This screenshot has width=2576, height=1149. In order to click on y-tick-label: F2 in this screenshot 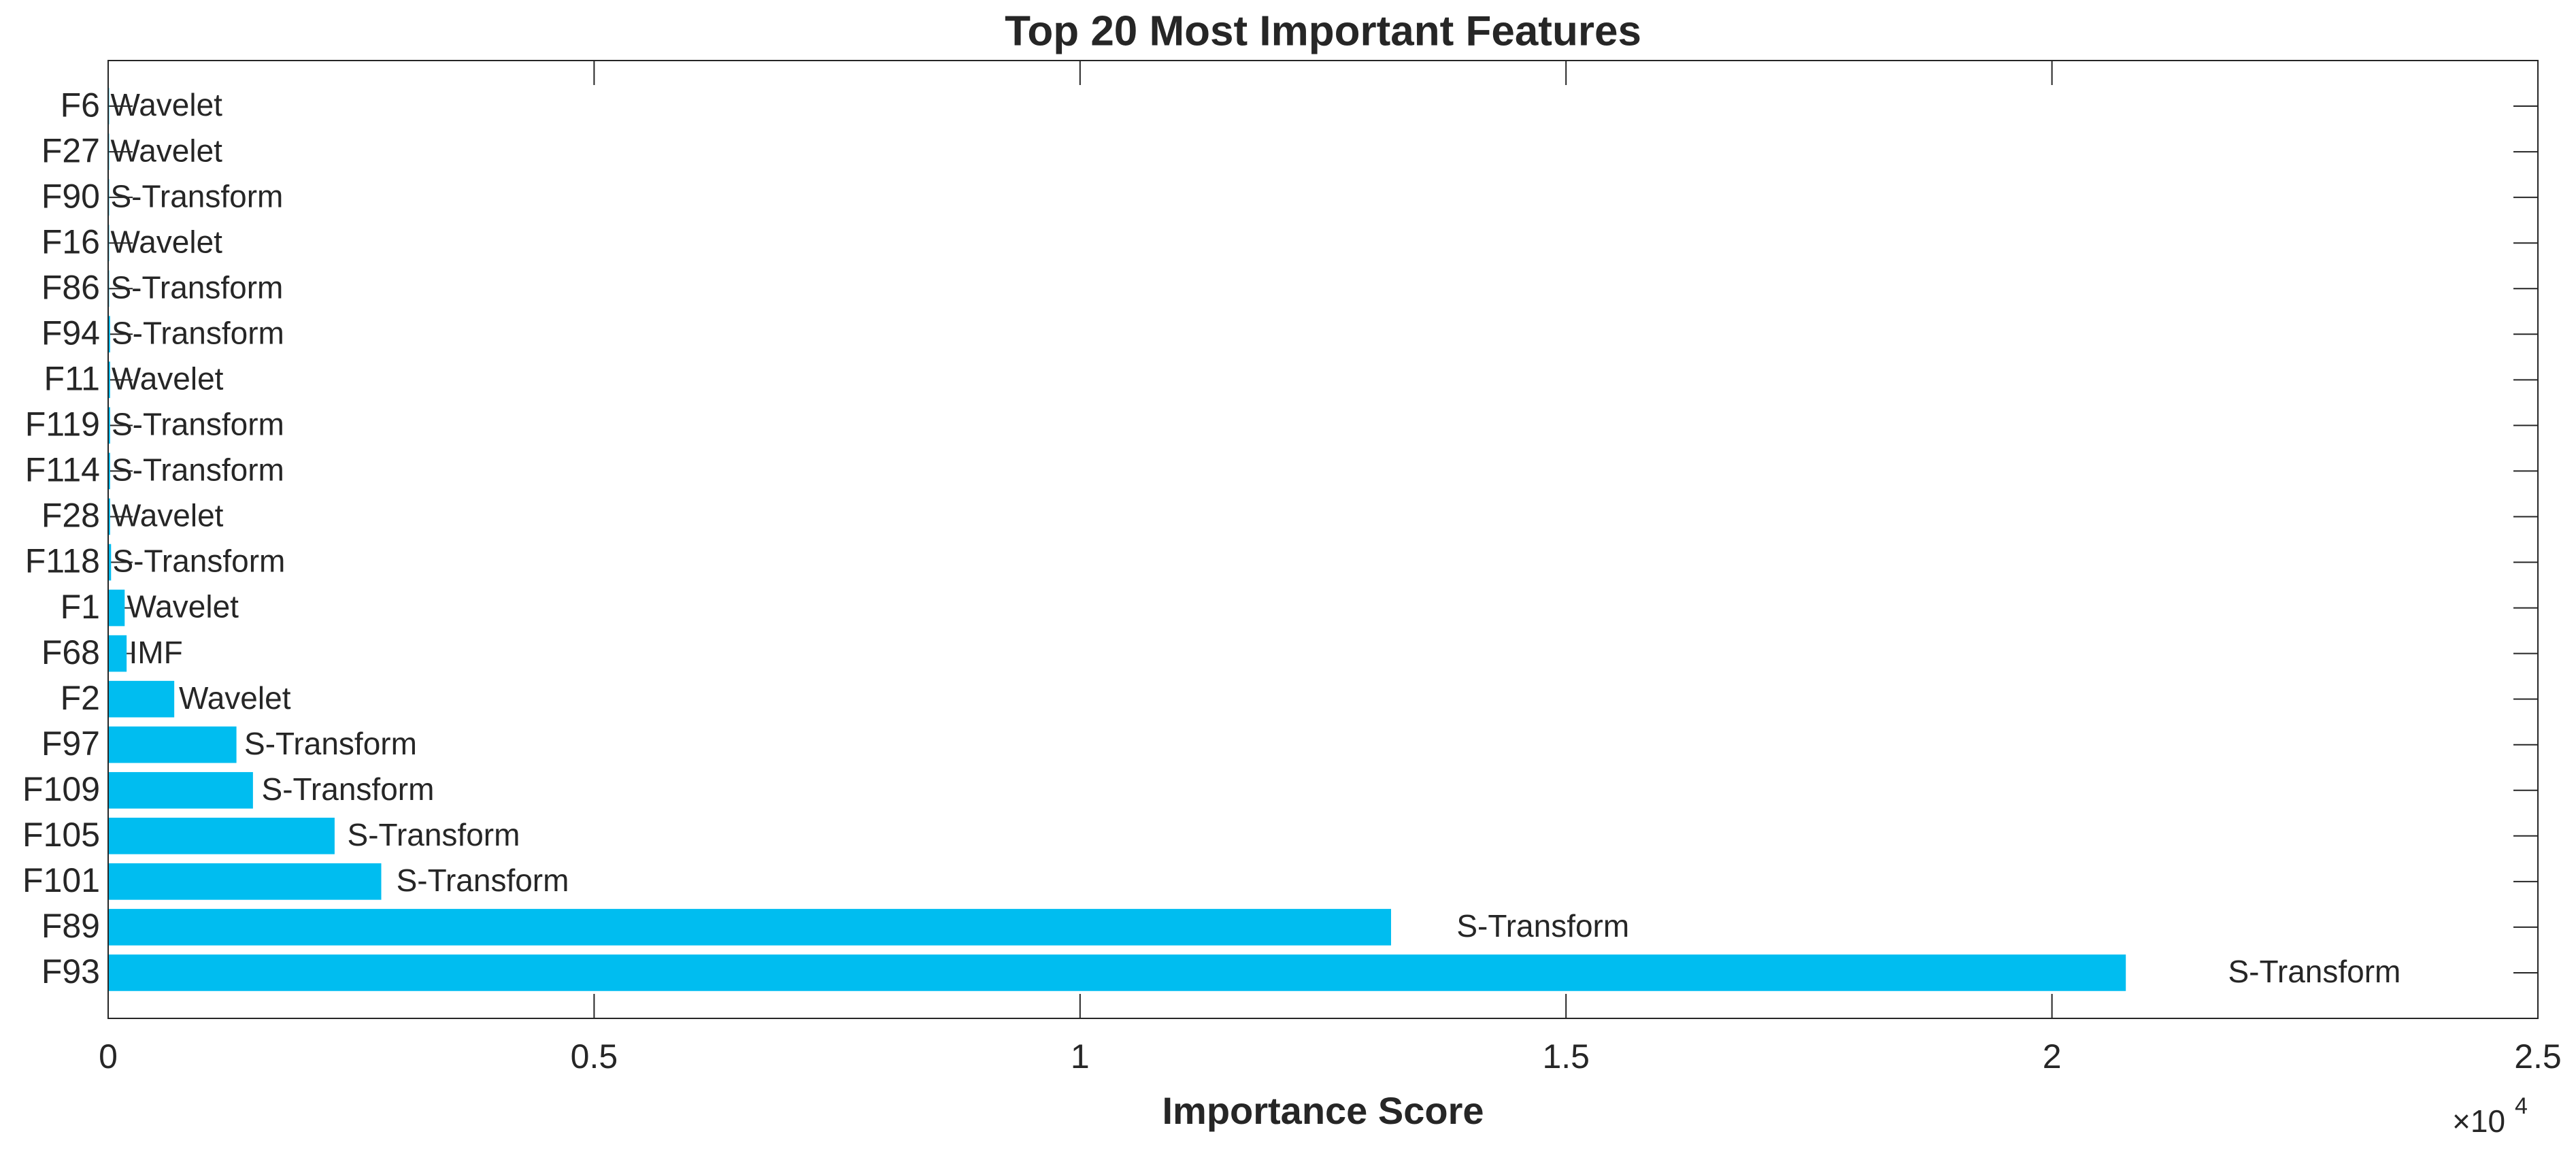, I will do `click(80, 698)`.